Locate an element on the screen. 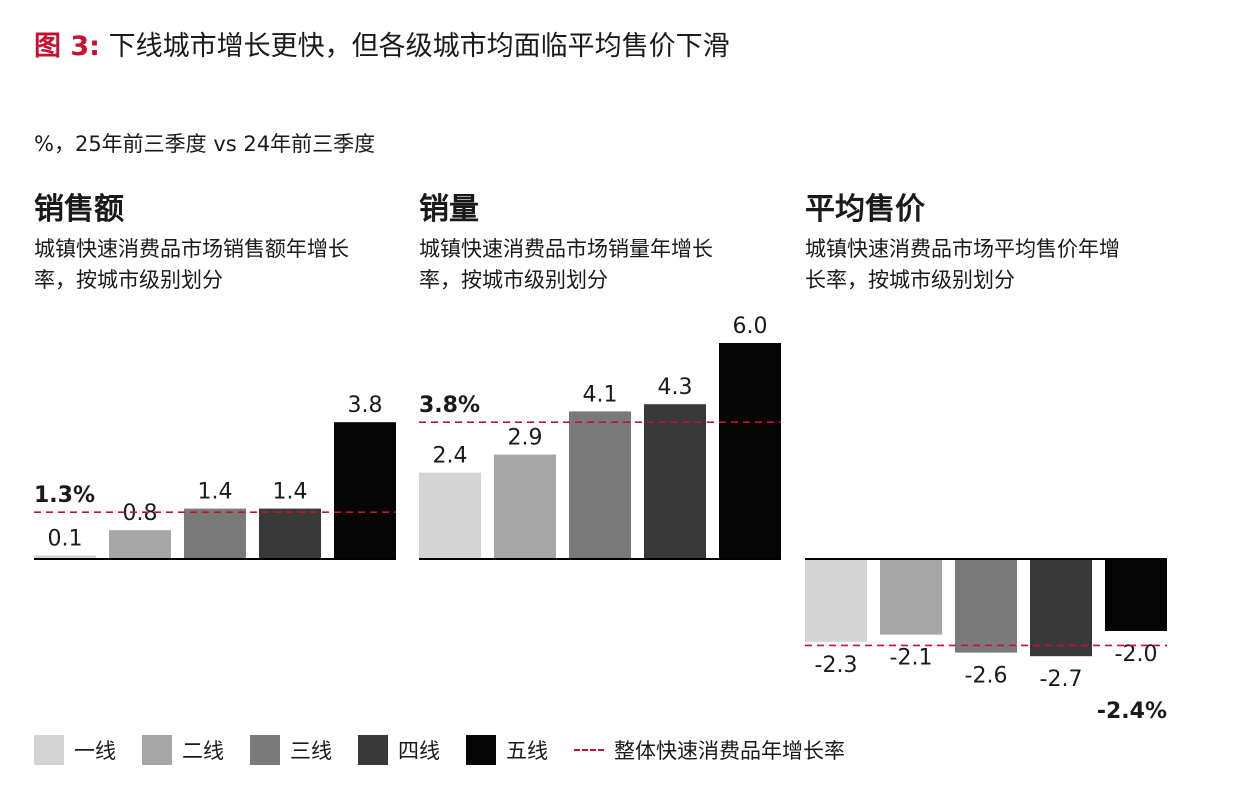  figure-label: 图 3: is located at coordinates (67, 46).